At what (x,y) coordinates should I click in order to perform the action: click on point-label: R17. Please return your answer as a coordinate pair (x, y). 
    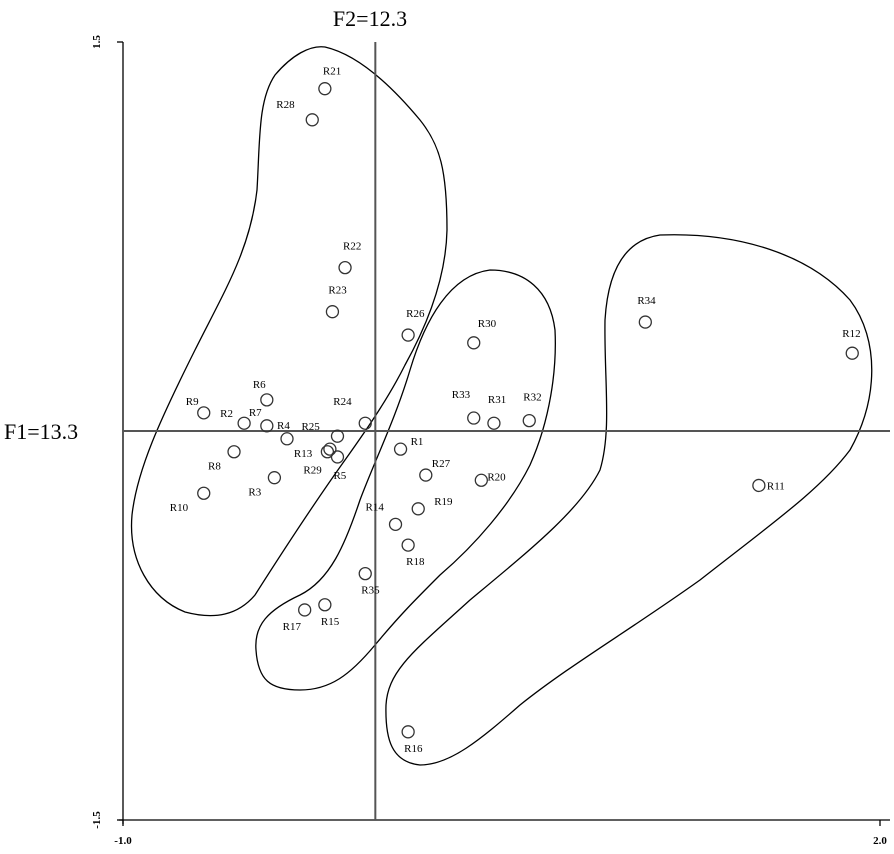
    Looking at the image, I should click on (292, 627).